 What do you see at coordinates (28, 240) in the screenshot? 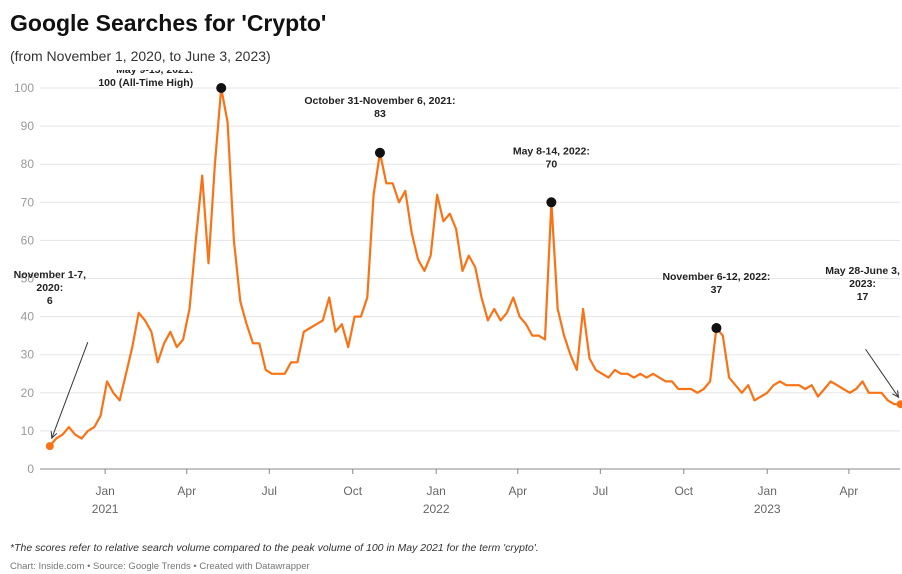
I see `y-tick-label: 60` at bounding box center [28, 240].